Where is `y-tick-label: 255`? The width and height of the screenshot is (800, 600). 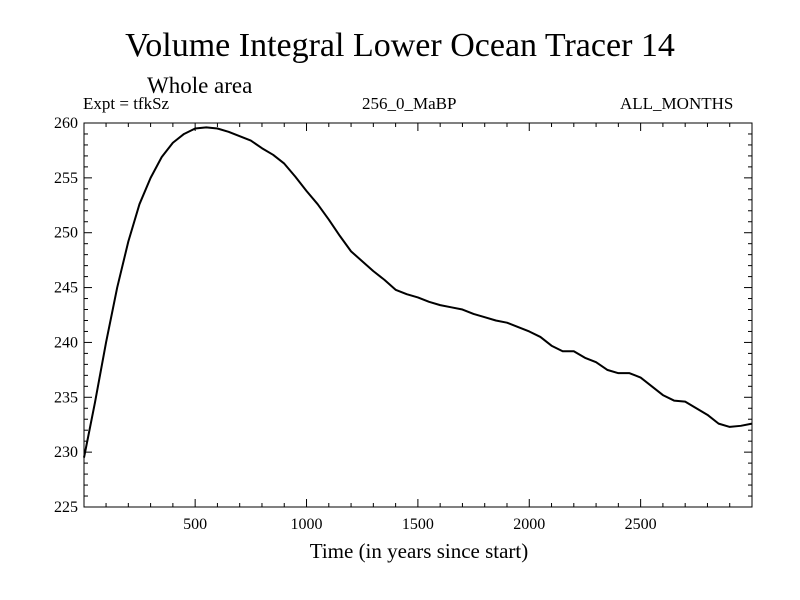
y-tick-label: 255 is located at coordinates (66, 178).